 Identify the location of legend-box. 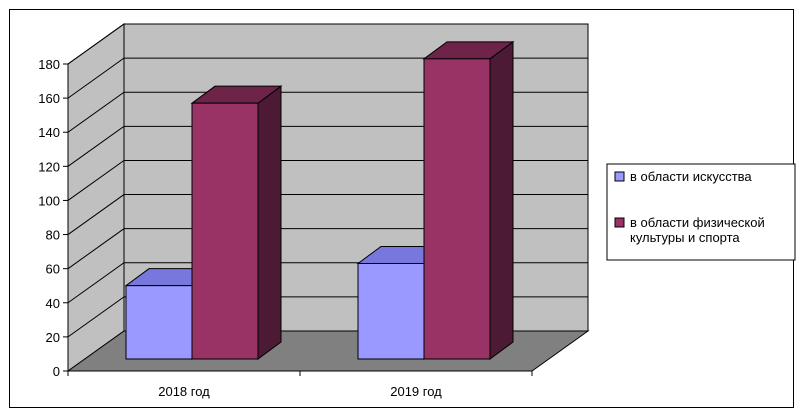
(701, 212).